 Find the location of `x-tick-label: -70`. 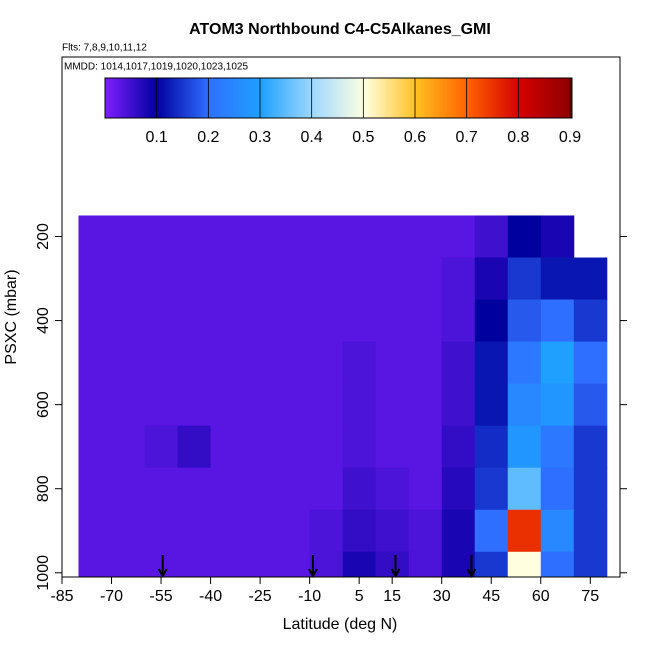

x-tick-label: -70 is located at coordinates (111, 596).